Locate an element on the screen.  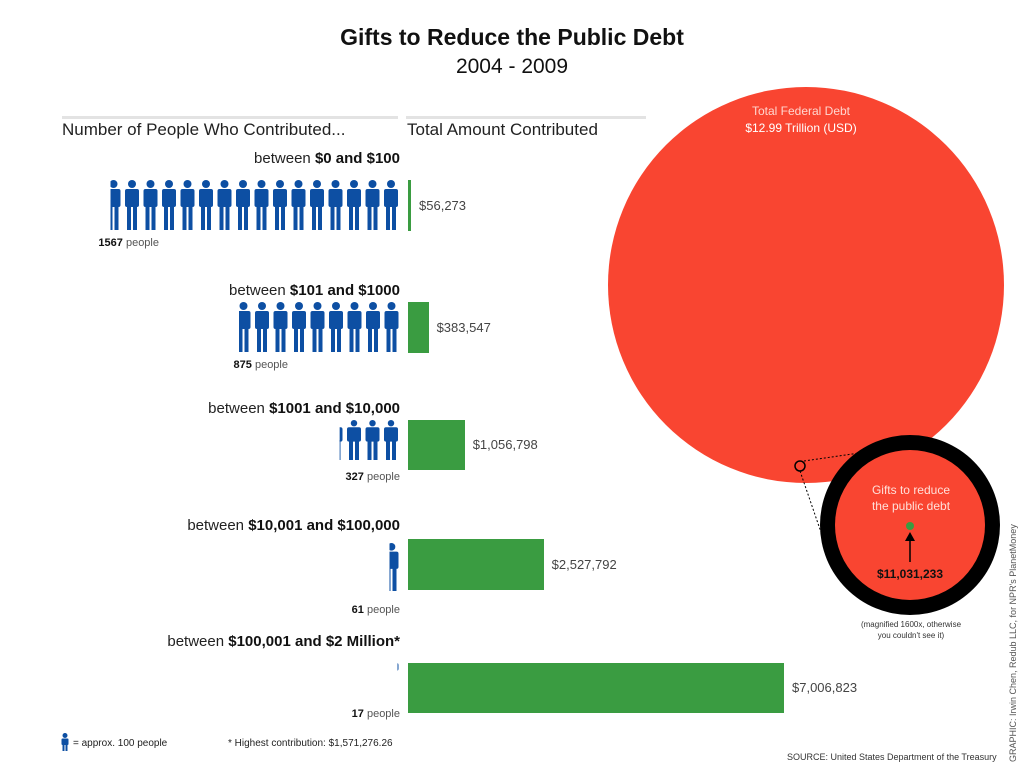
people-count-value: 875 is located at coordinates (242, 365).